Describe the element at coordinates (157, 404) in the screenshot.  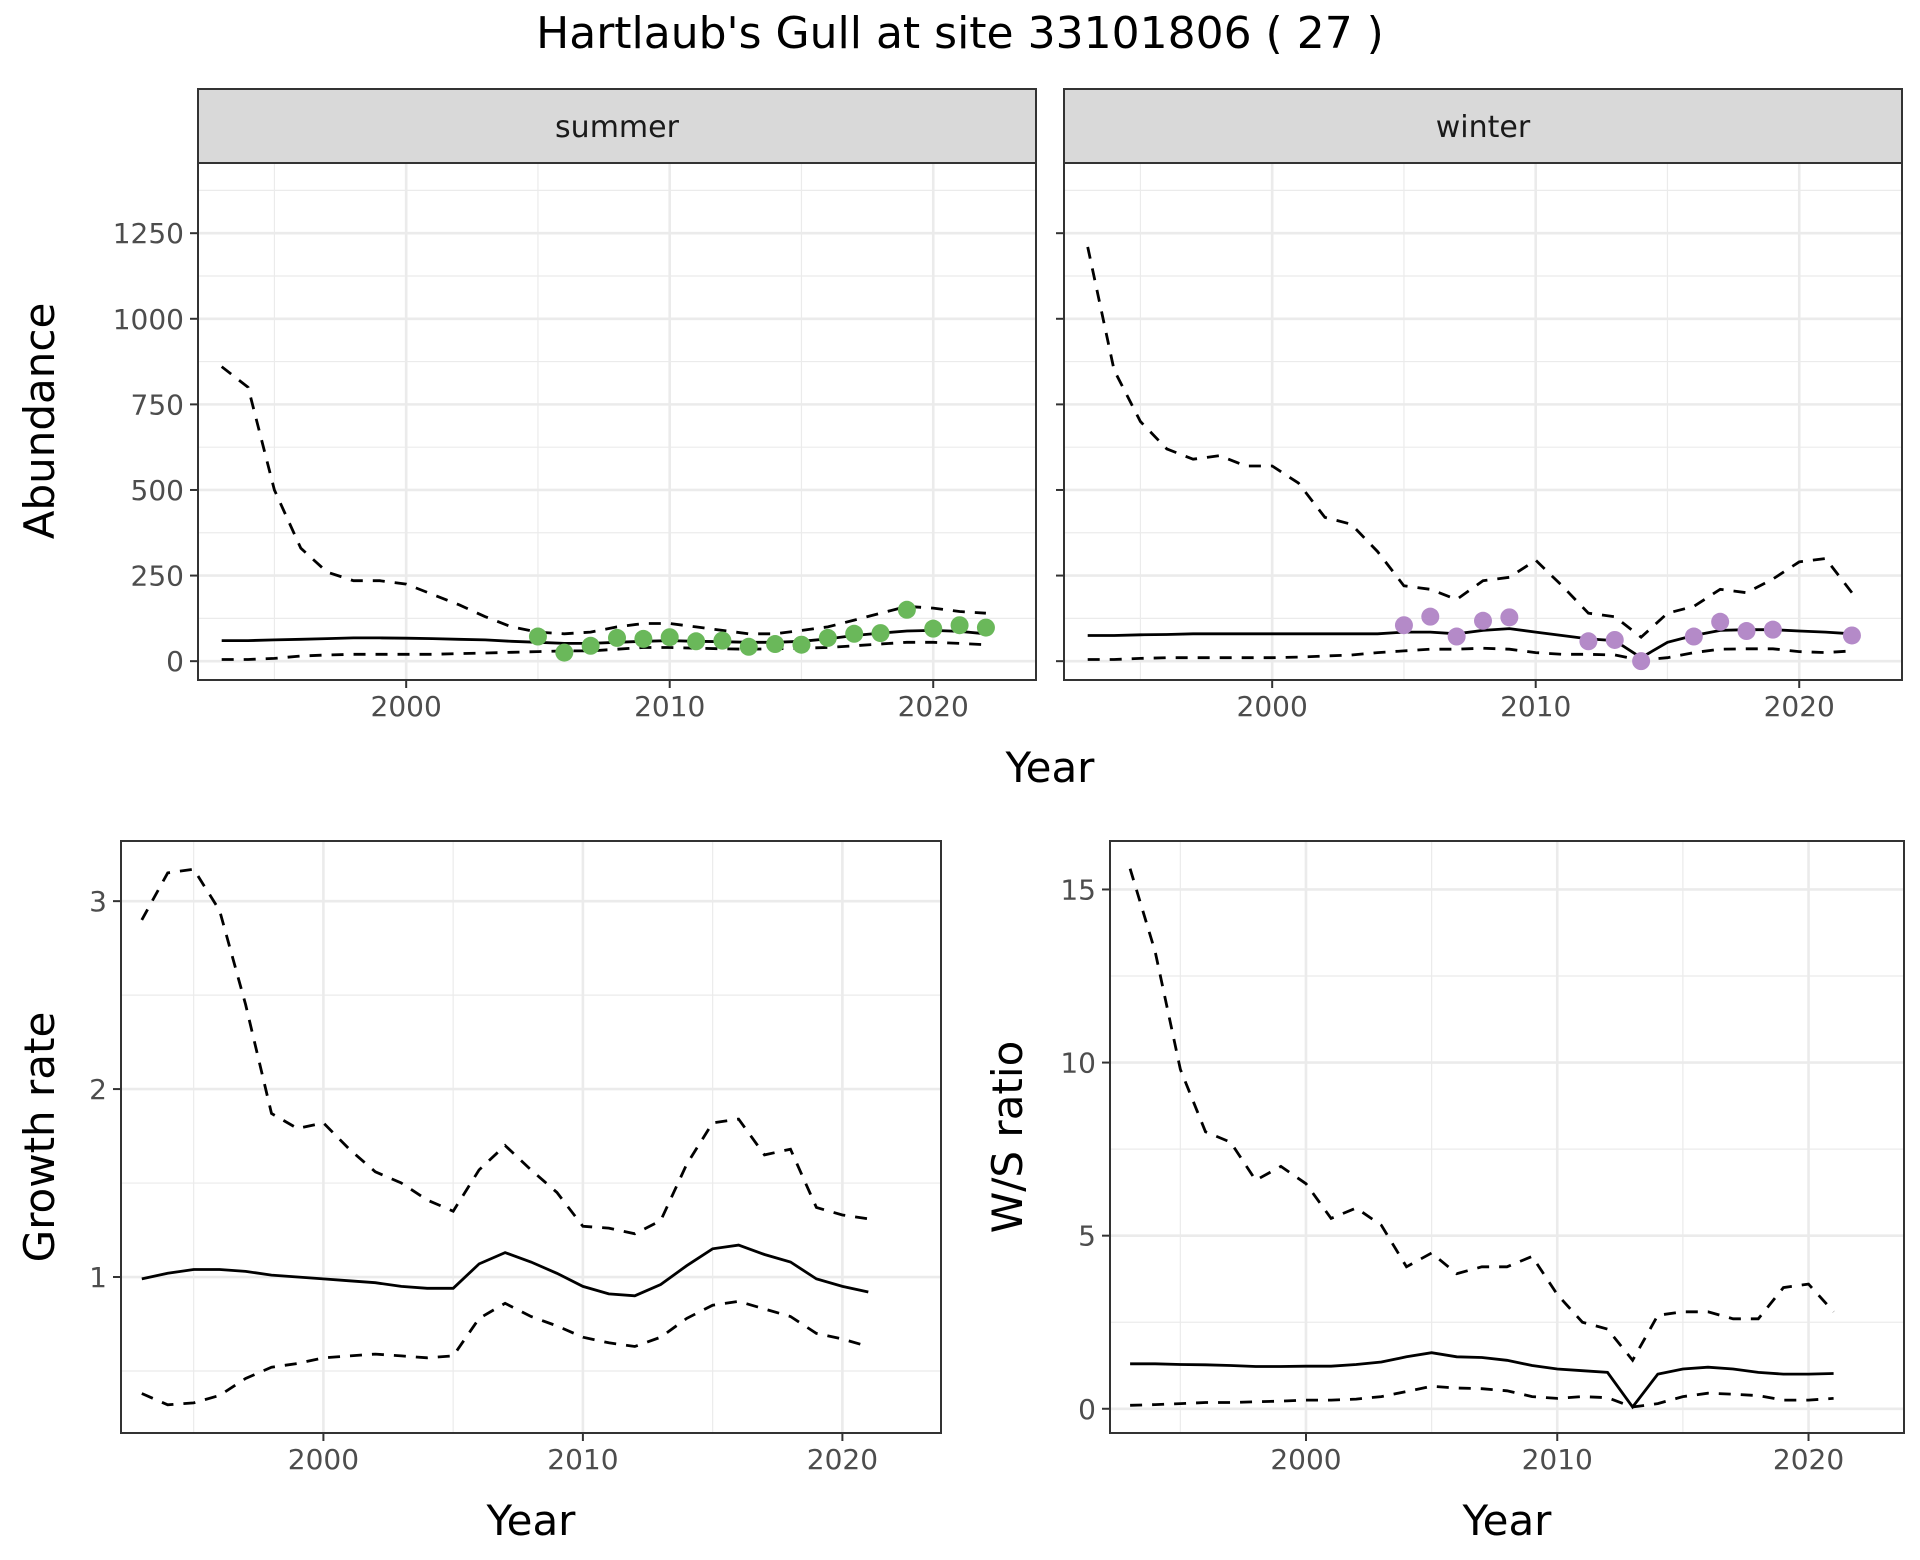
I see `abundance-summer-y-tick-label: 750` at that location.